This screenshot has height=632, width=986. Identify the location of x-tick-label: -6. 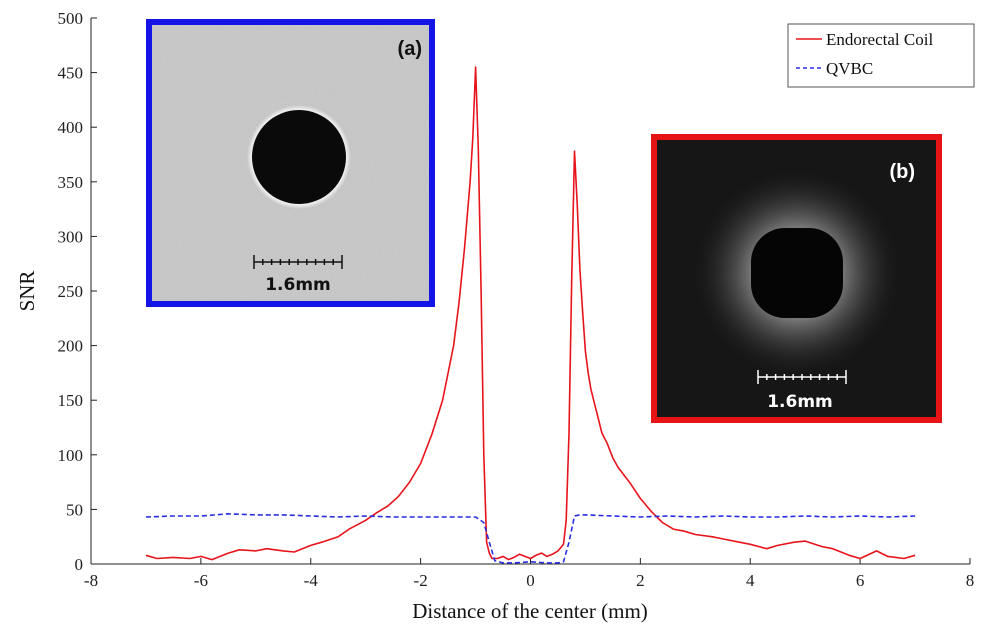
(201, 580).